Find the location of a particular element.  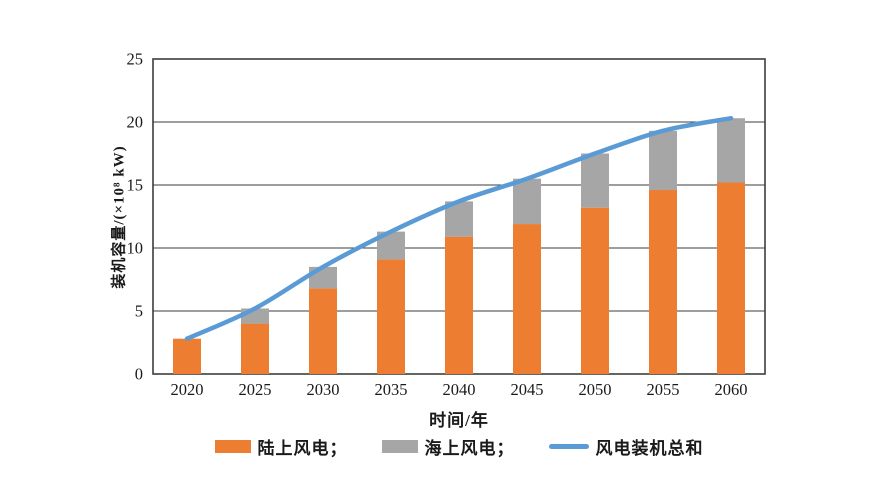

y-tick-label-20: 20 is located at coordinates (135, 122).